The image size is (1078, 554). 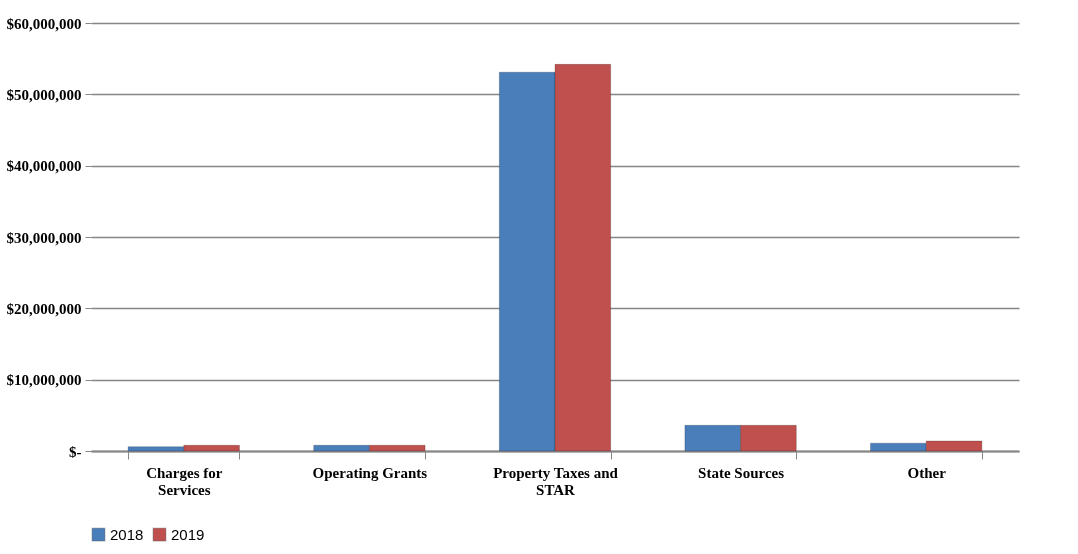 What do you see at coordinates (127, 534) in the screenshot?
I see `legend-label: 2018` at bounding box center [127, 534].